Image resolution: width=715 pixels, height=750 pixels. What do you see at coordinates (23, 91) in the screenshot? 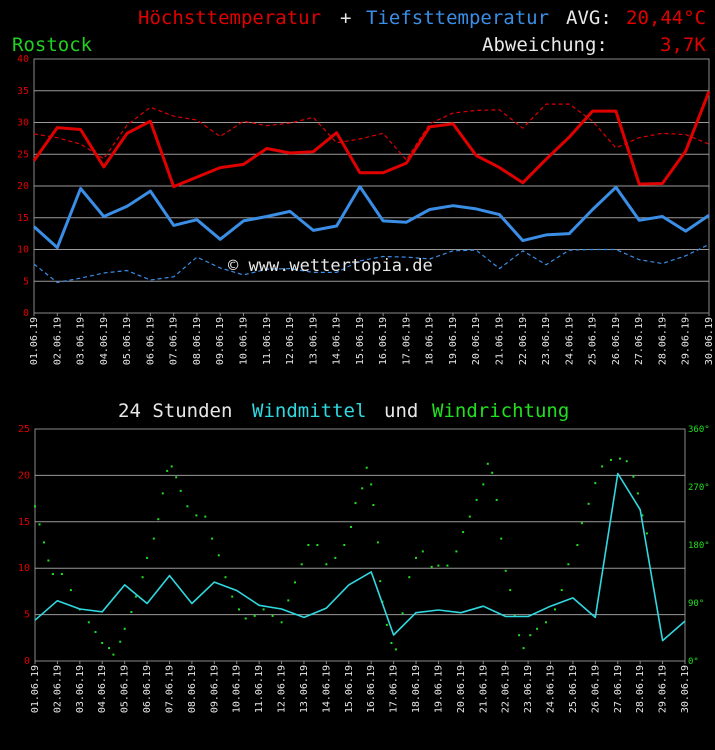
I see `y-tick-label: 35` at bounding box center [23, 91].